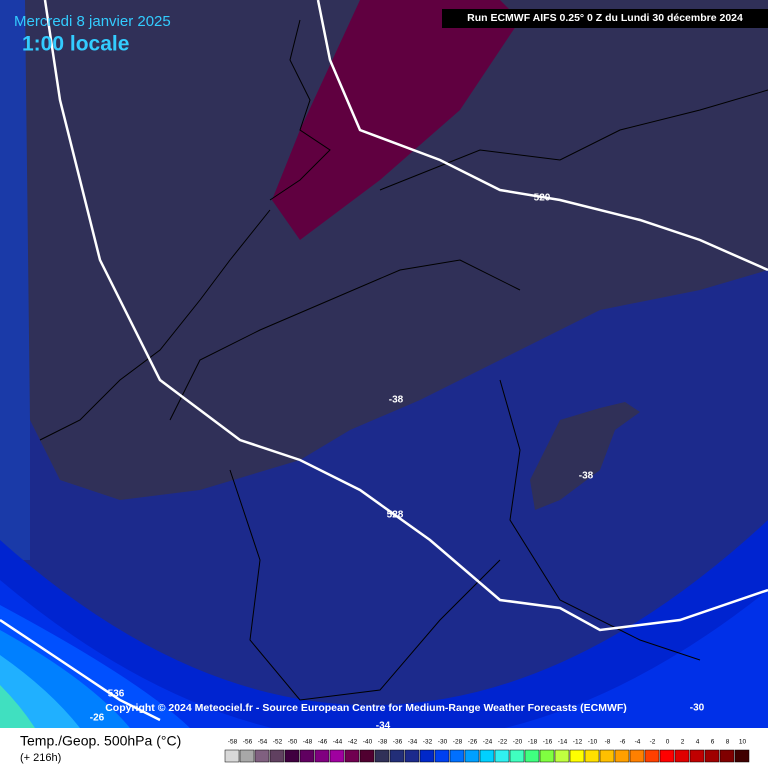 This screenshot has height=773, width=768. I want to click on time: 1:00 locale, so click(75, 44).